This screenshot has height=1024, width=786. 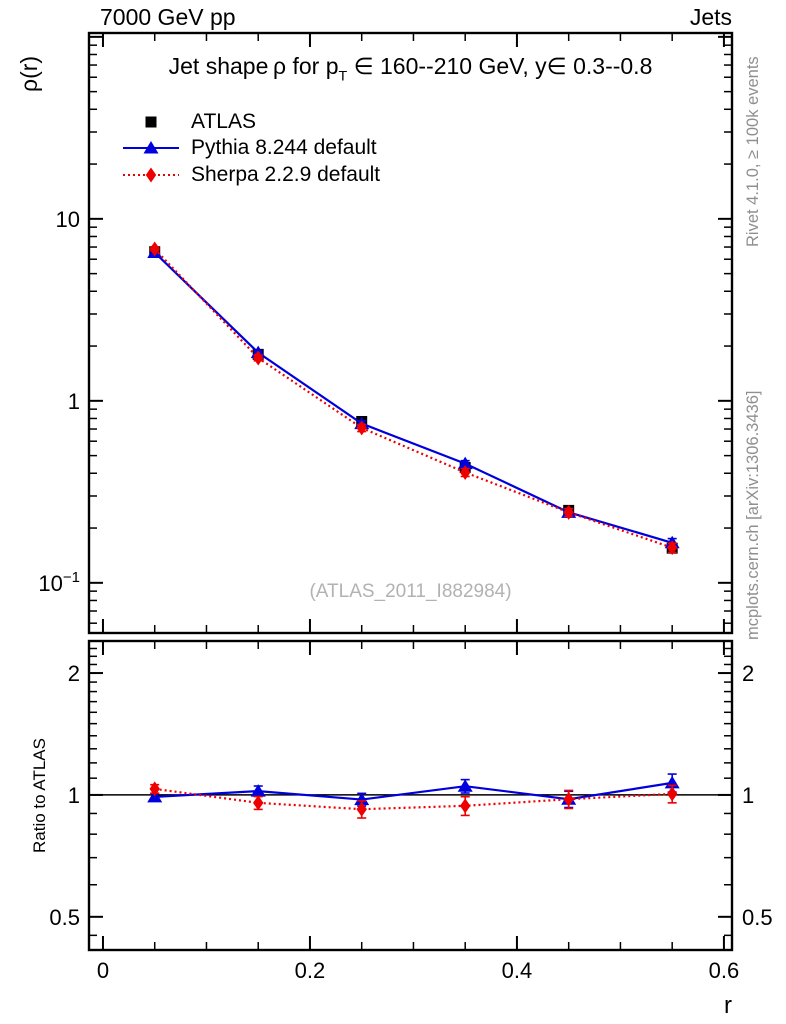 I want to click on header-analysis-group: Jets, so click(x=710, y=17).